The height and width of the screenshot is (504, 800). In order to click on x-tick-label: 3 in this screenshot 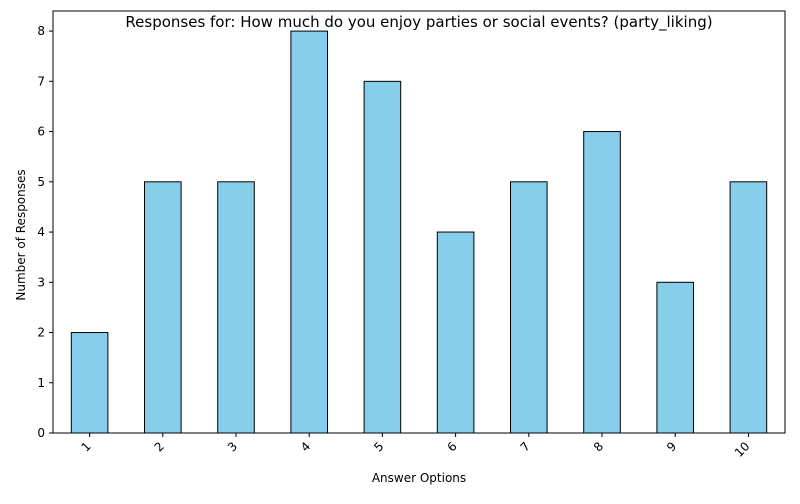, I will do `click(232, 446)`.